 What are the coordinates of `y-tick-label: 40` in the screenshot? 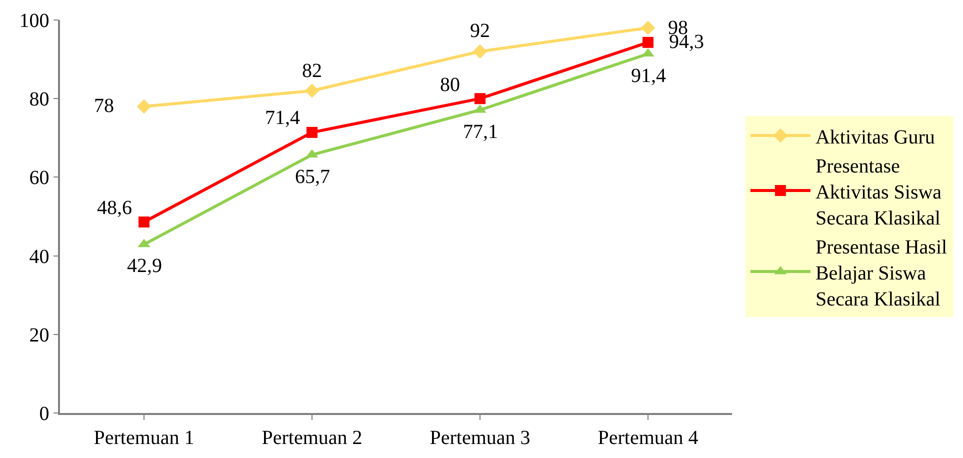 It's located at (39, 257).